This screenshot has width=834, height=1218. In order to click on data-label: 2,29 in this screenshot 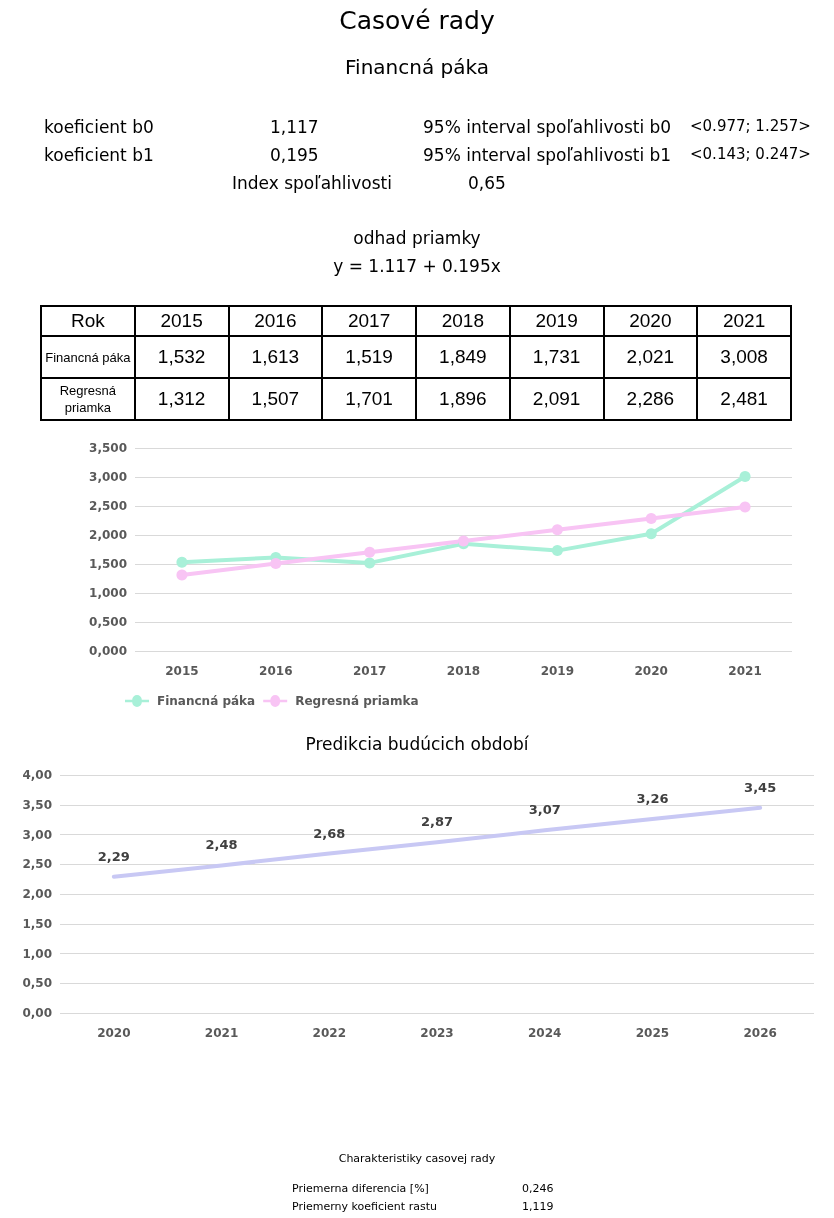, I will do `click(113, 856)`.